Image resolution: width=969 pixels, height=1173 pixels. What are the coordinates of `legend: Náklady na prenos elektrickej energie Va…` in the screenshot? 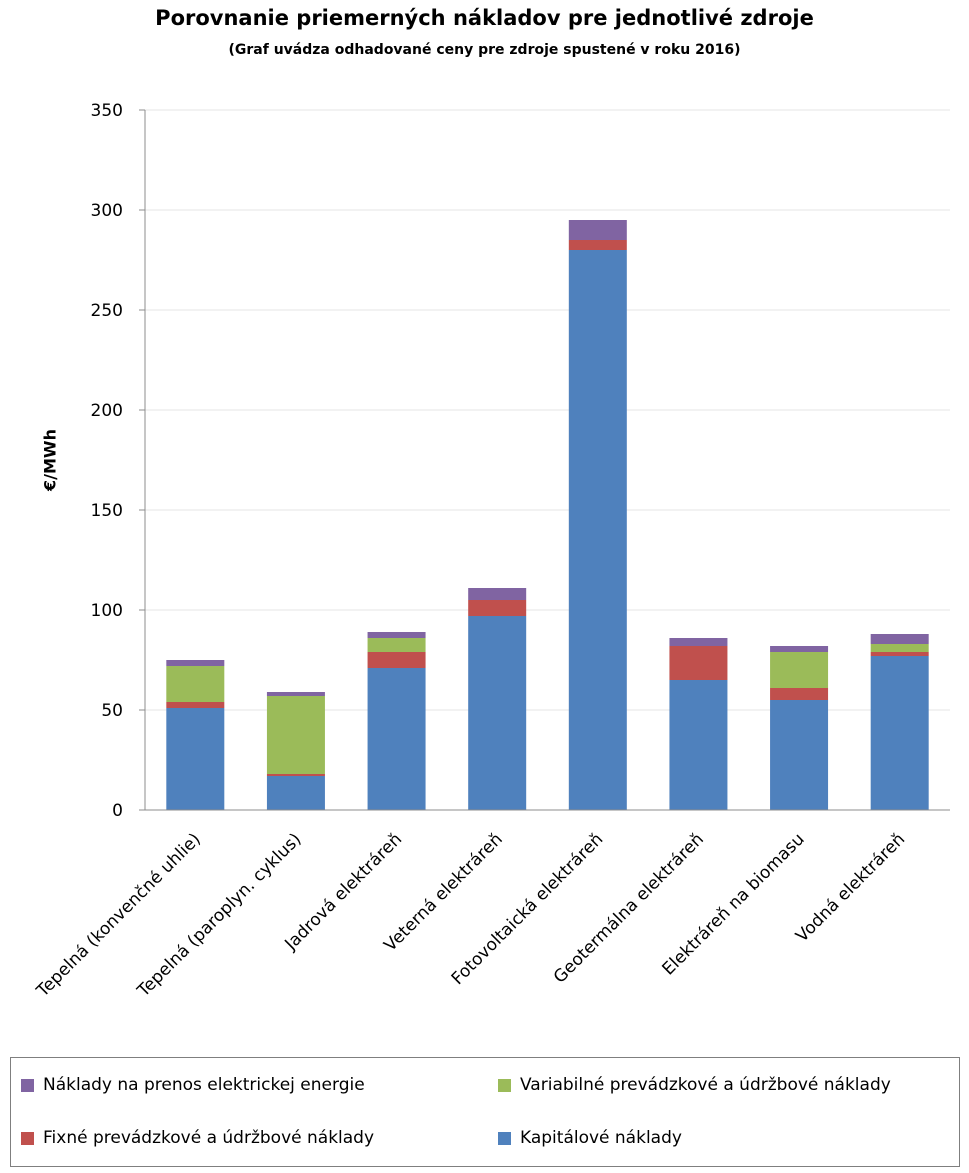 It's located at (485, 1112).